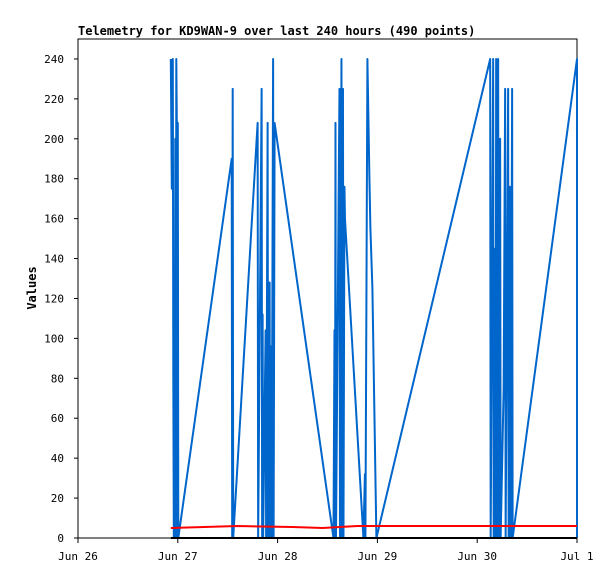  I want to click on y-tick-label: 60, so click(57, 418).